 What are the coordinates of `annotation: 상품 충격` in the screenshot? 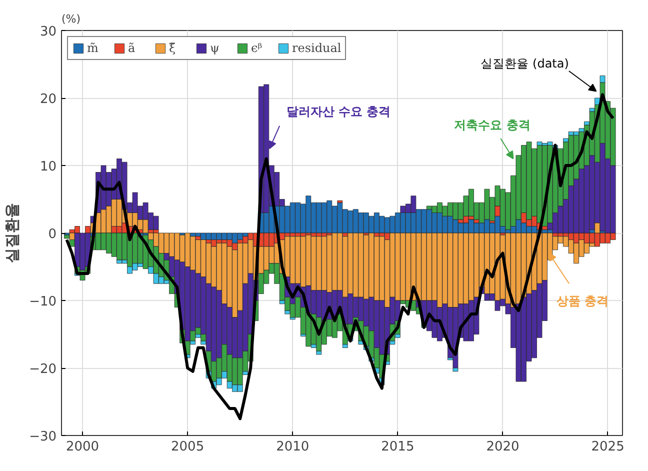 It's located at (582, 301).